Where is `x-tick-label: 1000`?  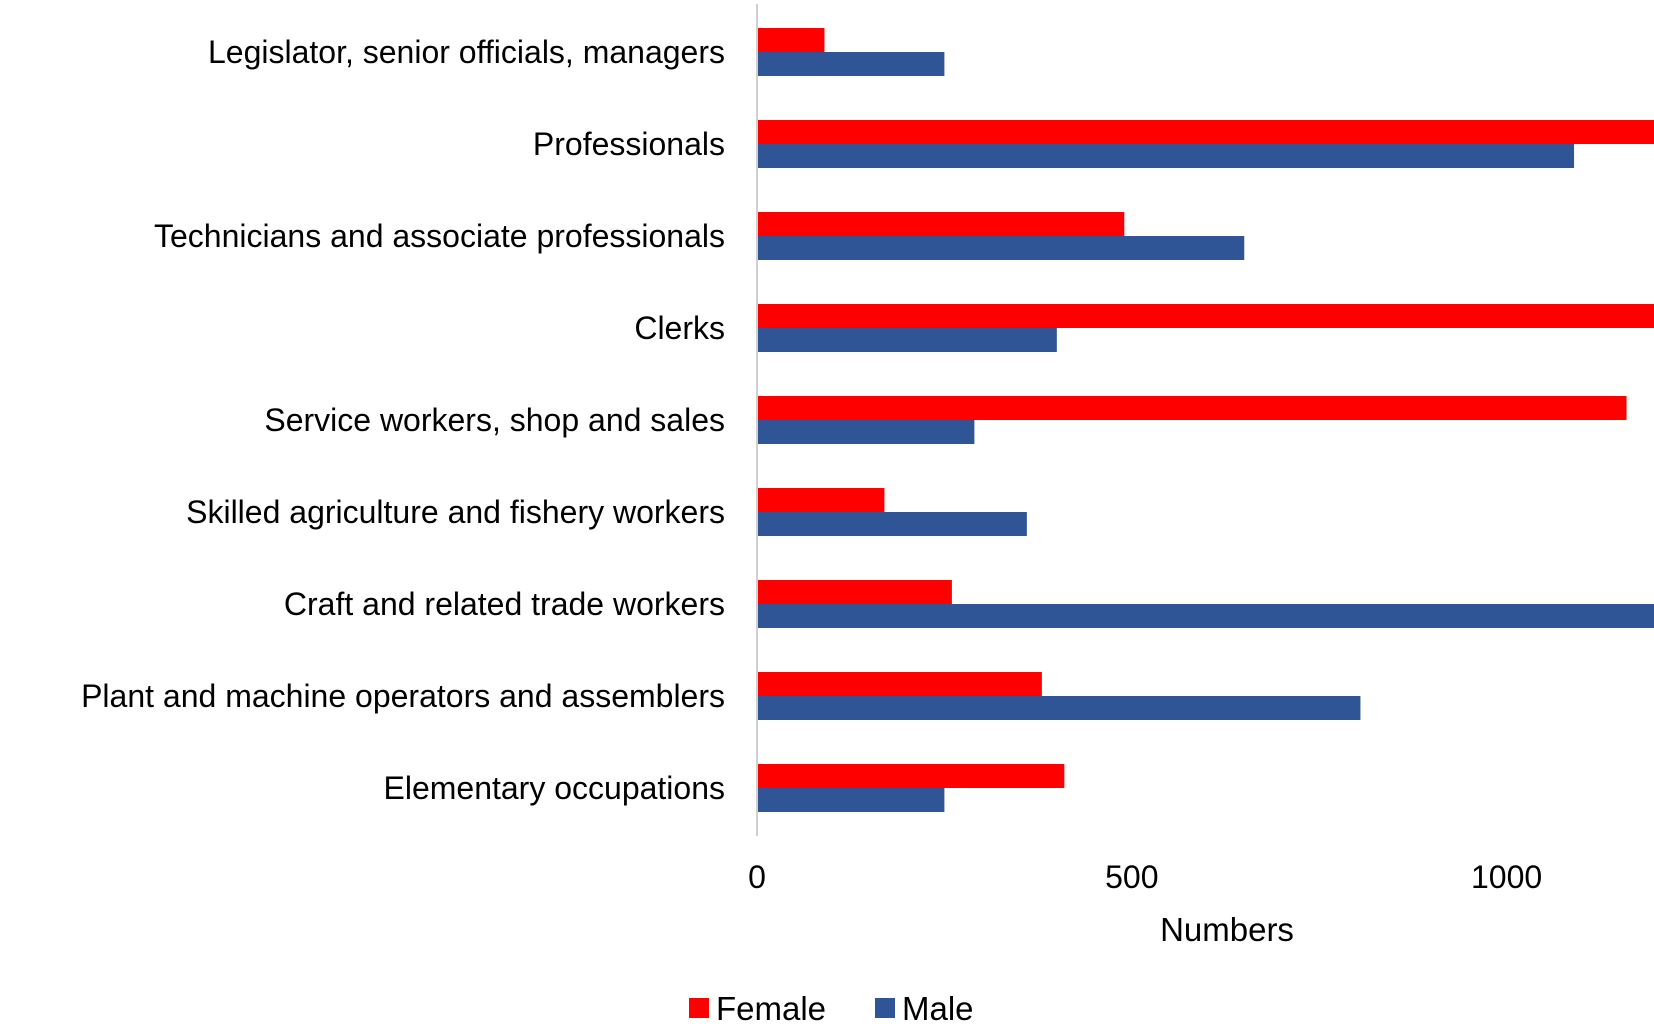
x-tick-label: 1000 is located at coordinates (1506, 877).